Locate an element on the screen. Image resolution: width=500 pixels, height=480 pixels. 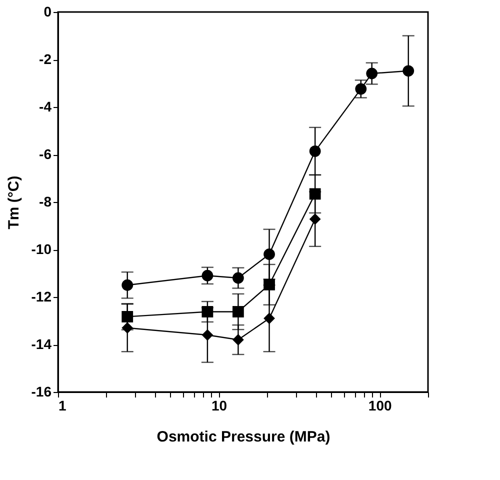
x-tick-label: 1 is located at coordinates (62, 406).